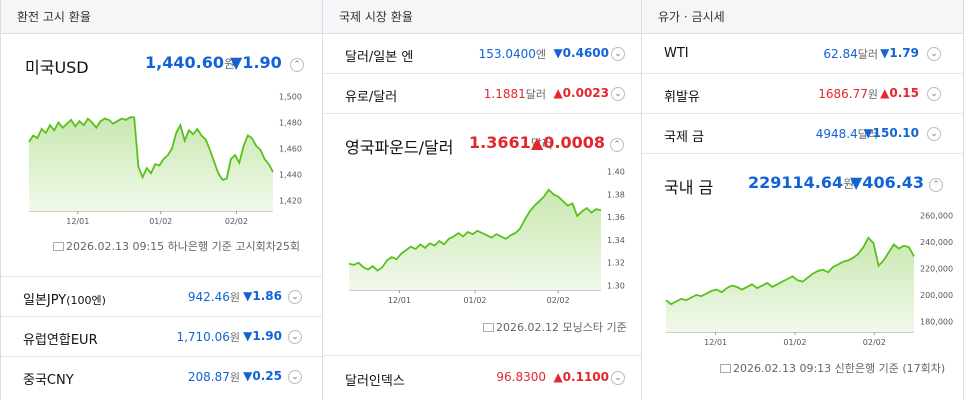 The height and width of the screenshot is (400, 964). I want to click on y-tick-label: 240,000, so click(936, 242).